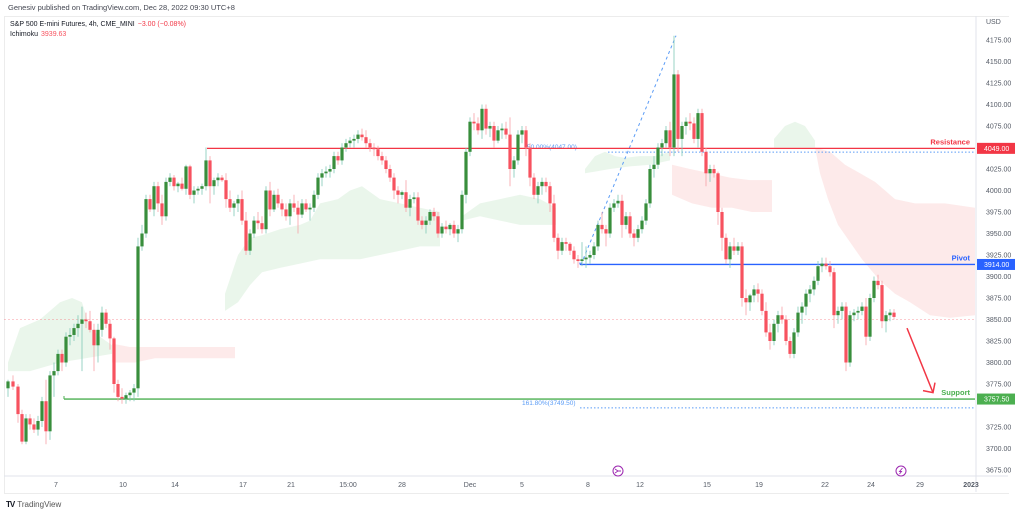 The image size is (1024, 515). Describe the element at coordinates (998, 105) in the screenshot. I see `price-tick: 4100.00` at that location.